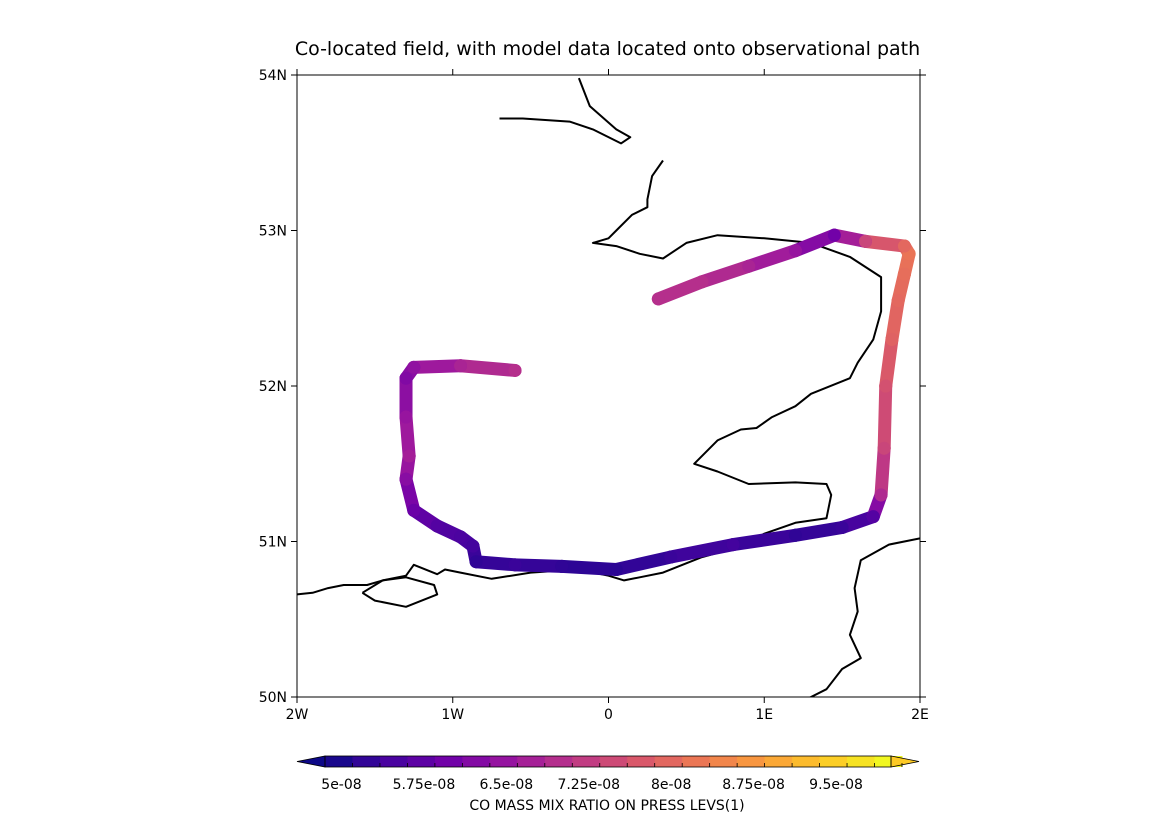 The width and height of the screenshot is (1170, 830). What do you see at coordinates (273, 232) in the screenshot?
I see `y-tick-label: 53N` at bounding box center [273, 232].